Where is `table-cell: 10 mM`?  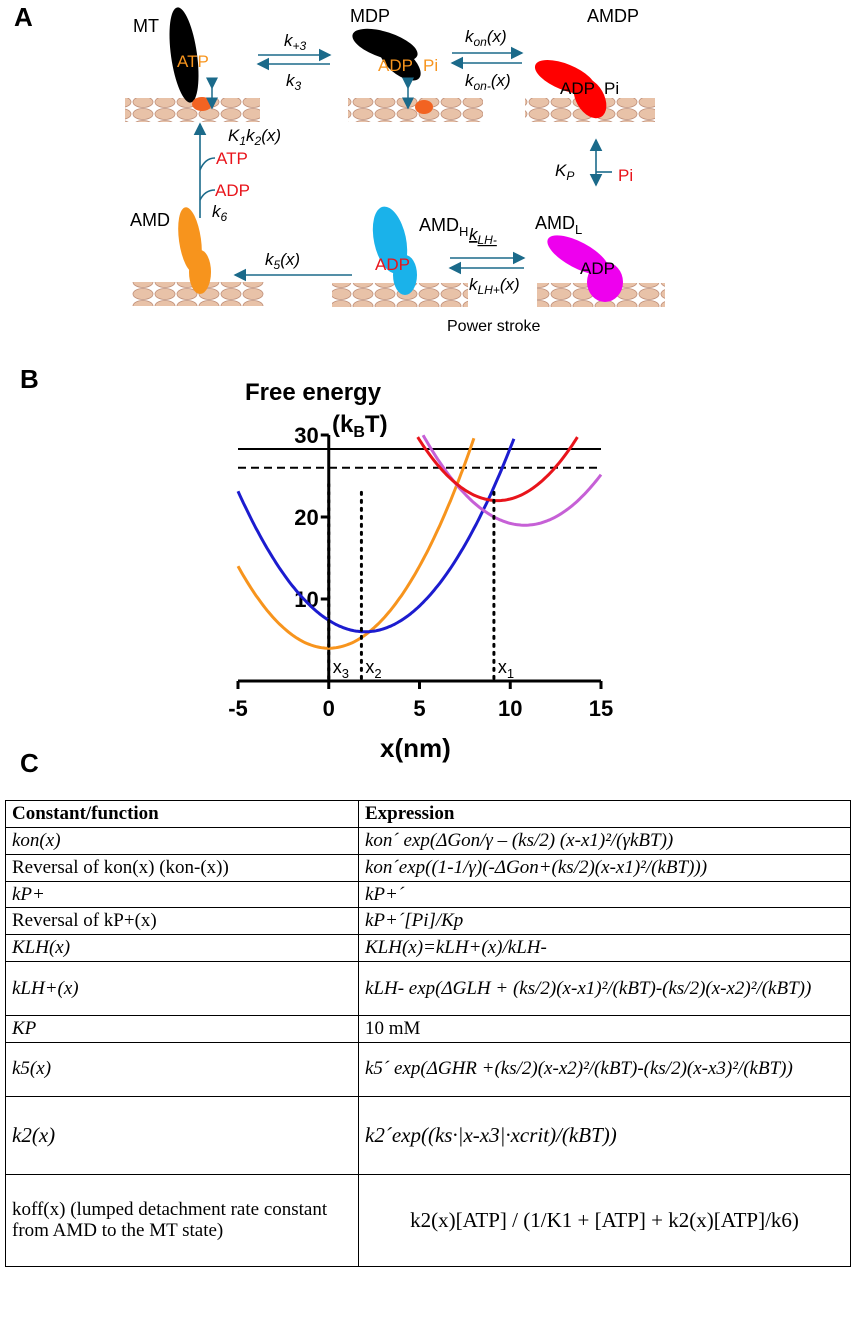 table-cell: 10 mM is located at coordinates (604, 1029).